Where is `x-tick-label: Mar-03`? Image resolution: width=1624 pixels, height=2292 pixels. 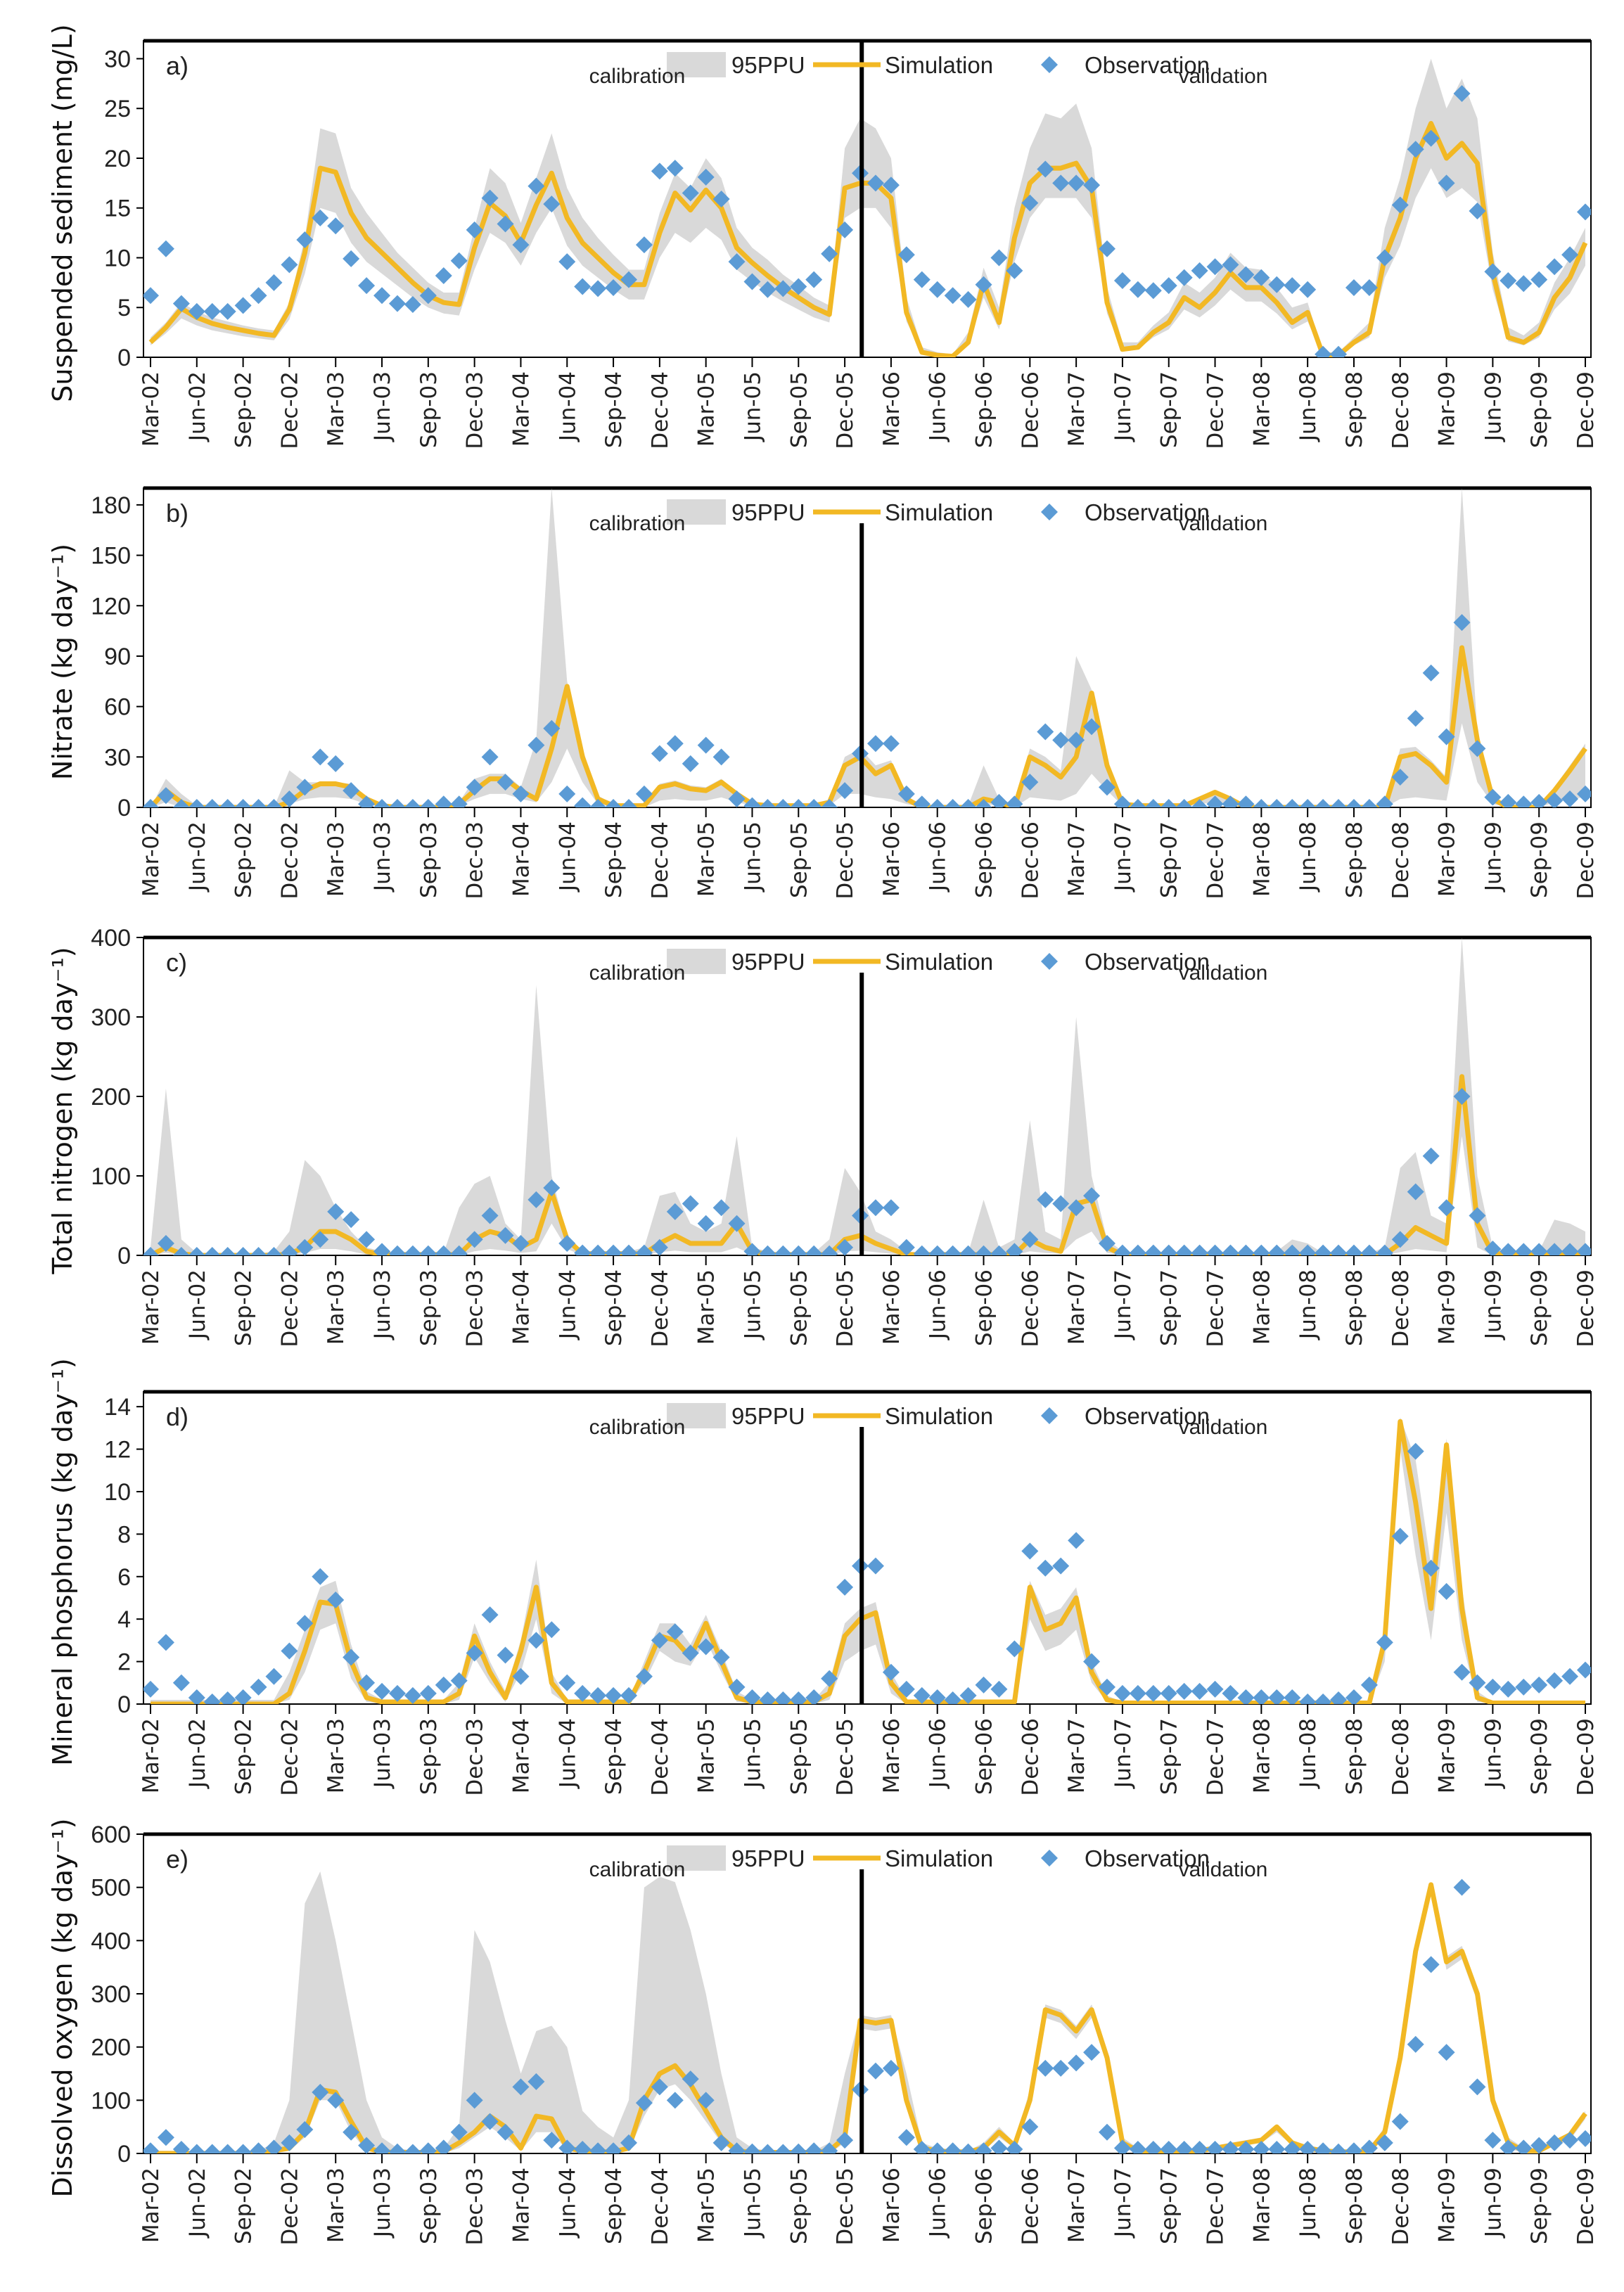
x-tick-label: Mar-03 is located at coordinates (336, 859).